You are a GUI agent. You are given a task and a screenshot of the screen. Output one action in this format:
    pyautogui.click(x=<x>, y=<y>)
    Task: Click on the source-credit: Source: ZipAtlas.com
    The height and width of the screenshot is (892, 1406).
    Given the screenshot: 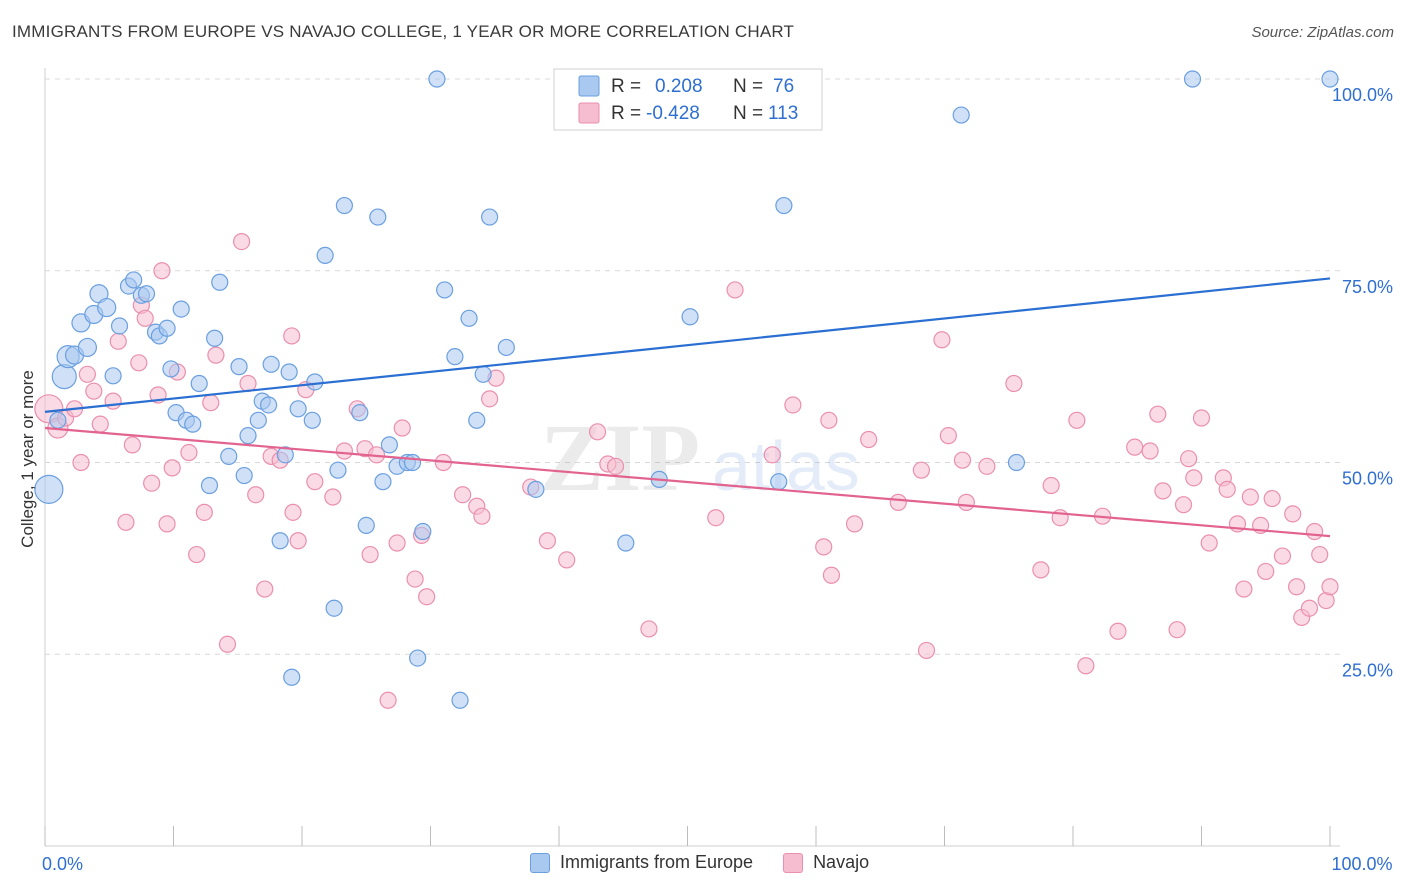 What is the action you would take?
    pyautogui.click(x=1322, y=32)
    